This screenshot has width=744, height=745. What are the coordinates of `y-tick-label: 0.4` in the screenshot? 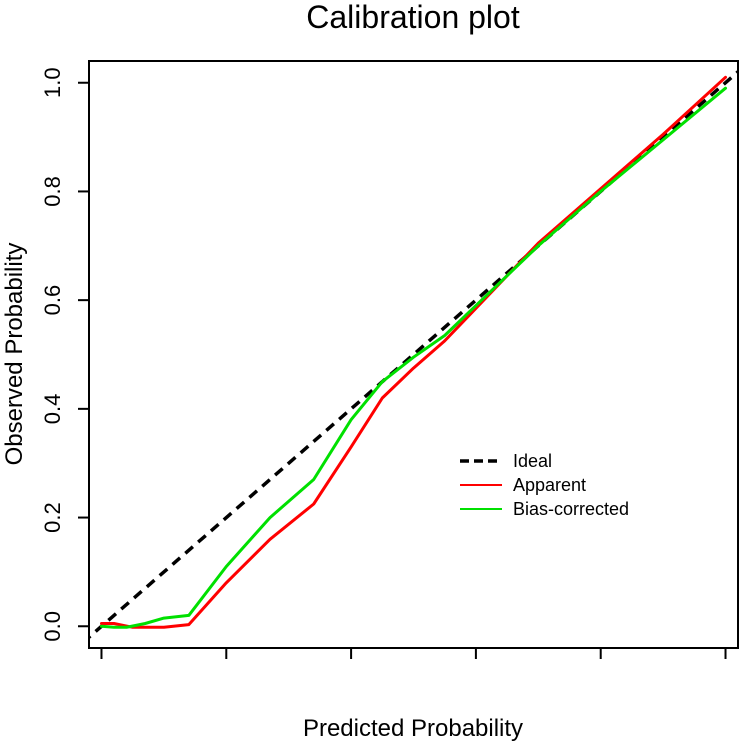 It's located at (52, 409).